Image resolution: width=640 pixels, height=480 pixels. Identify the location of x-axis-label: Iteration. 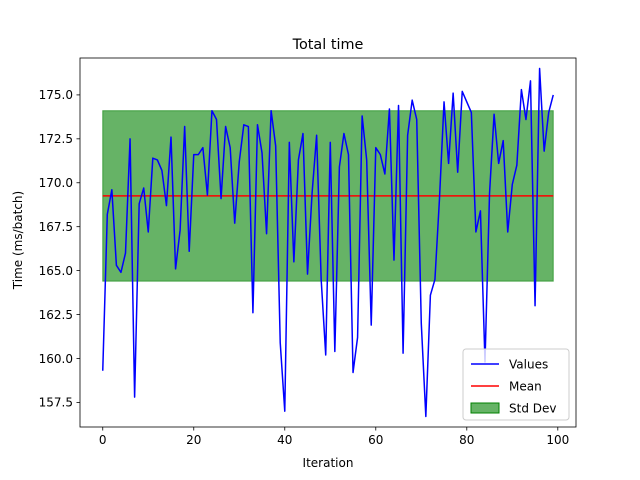
(328, 463).